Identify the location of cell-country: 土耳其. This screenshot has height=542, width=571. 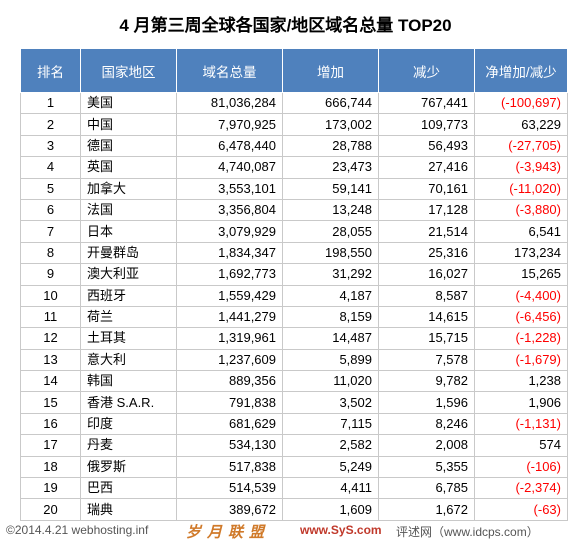
(128, 338).